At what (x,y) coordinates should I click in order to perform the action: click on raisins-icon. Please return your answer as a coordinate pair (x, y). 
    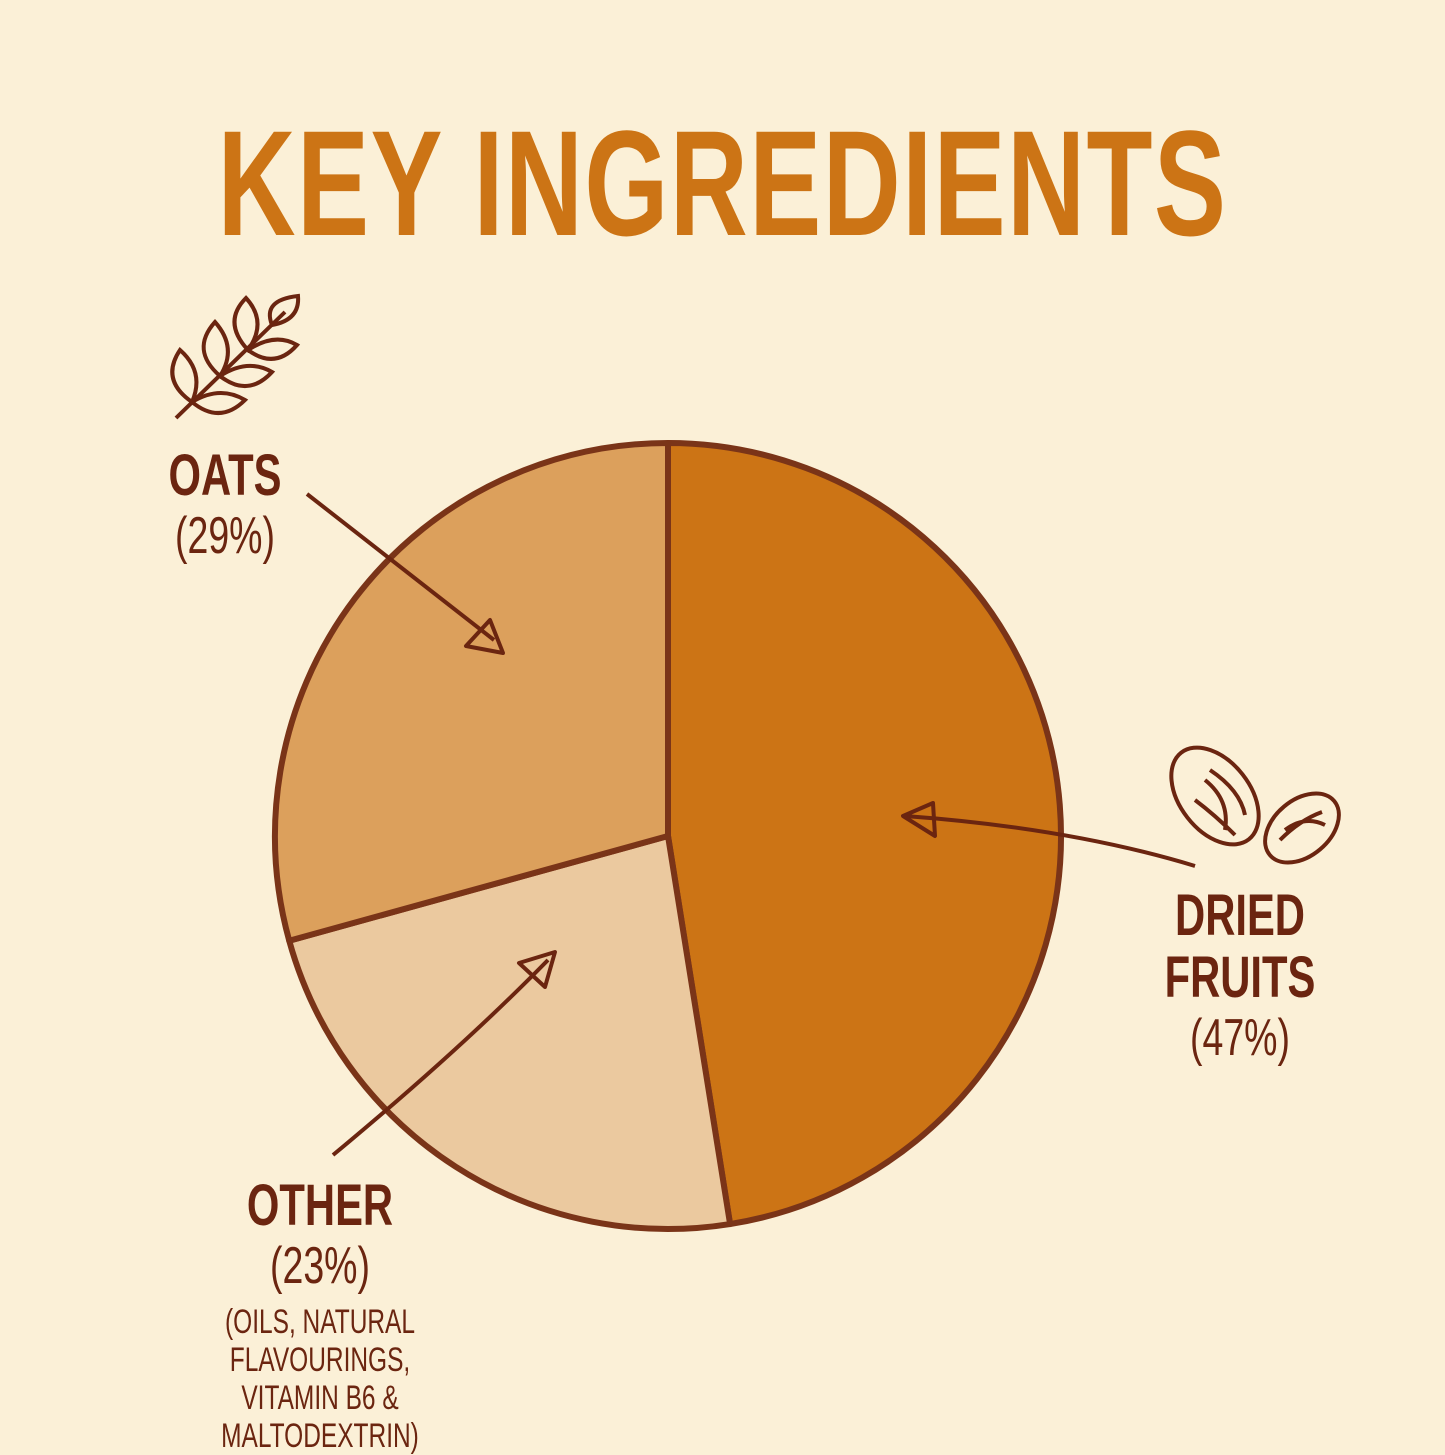
    Looking at the image, I should click on (1255, 805).